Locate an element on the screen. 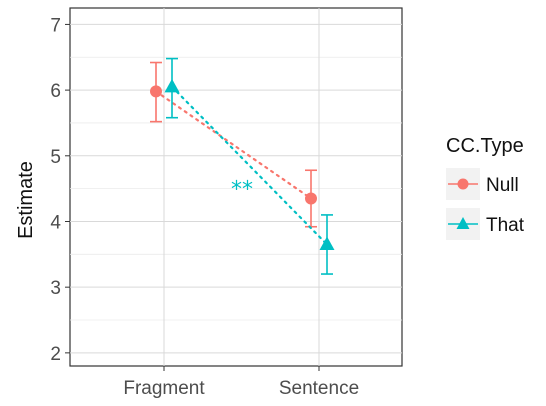  y-tick-label: 7 is located at coordinates (55, 25).